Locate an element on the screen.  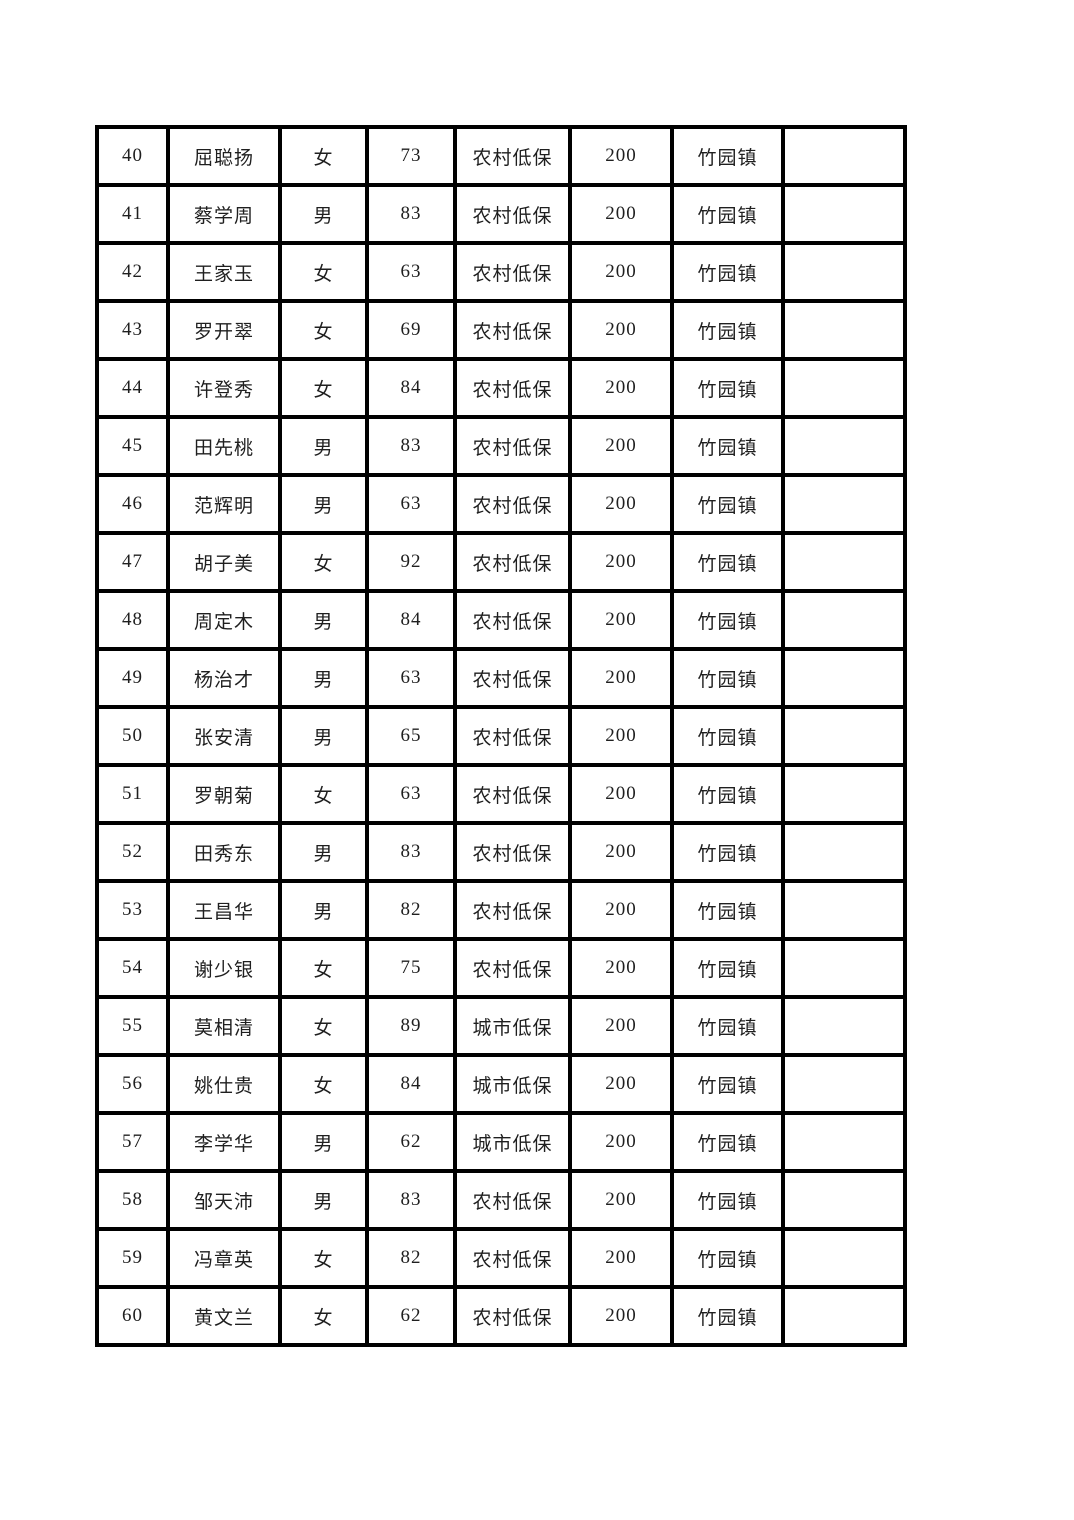
cell-age: 82 is located at coordinates (411, 910).